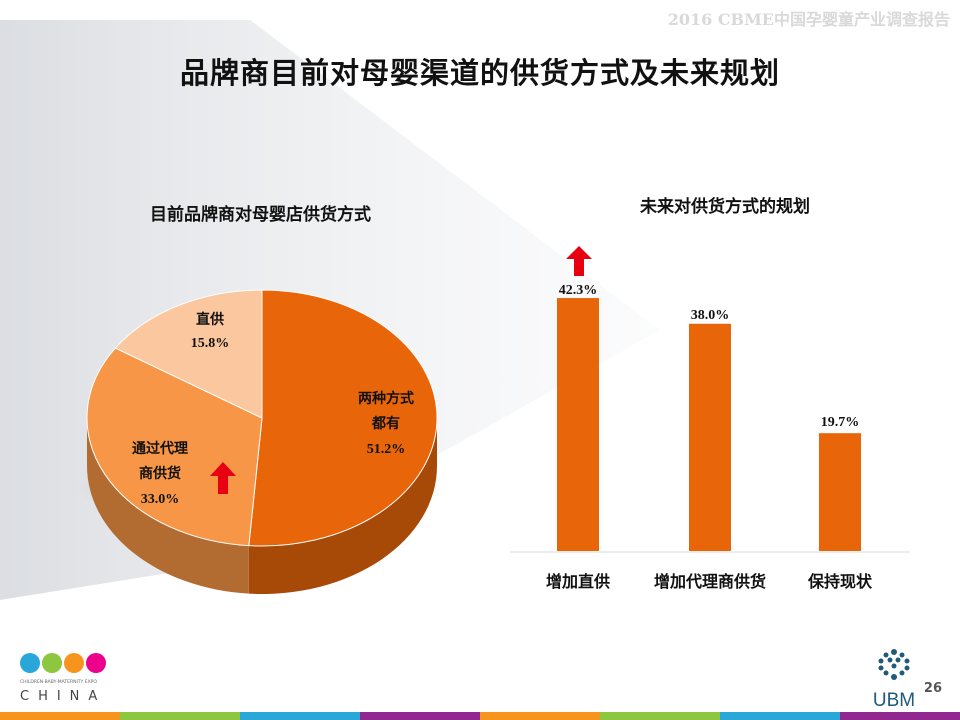 This screenshot has height=720, width=960. Describe the element at coordinates (709, 581) in the screenshot. I see `bar-category-label: 增加代理商供货` at that location.